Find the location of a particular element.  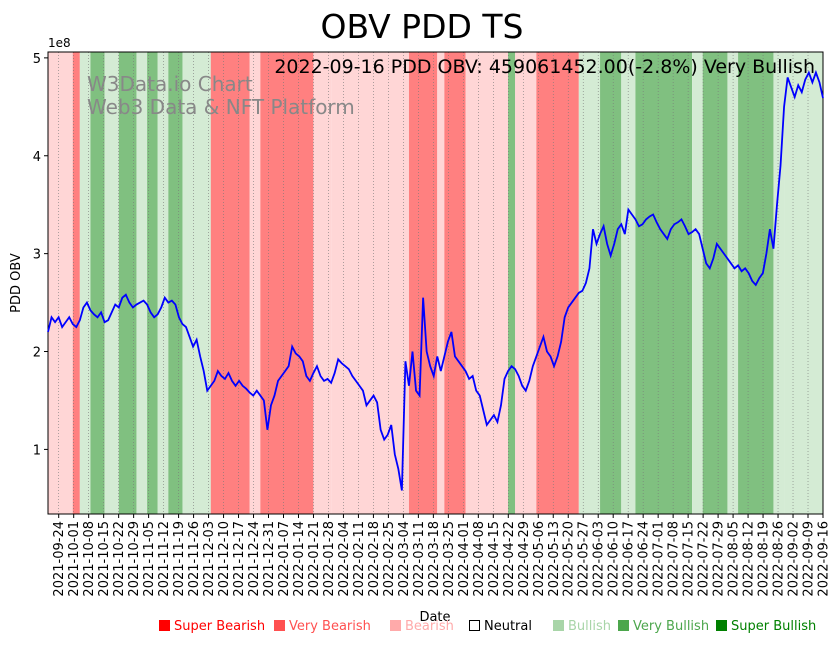

x-tick-label: 2022-03-25 is located at coordinates (449, 559).